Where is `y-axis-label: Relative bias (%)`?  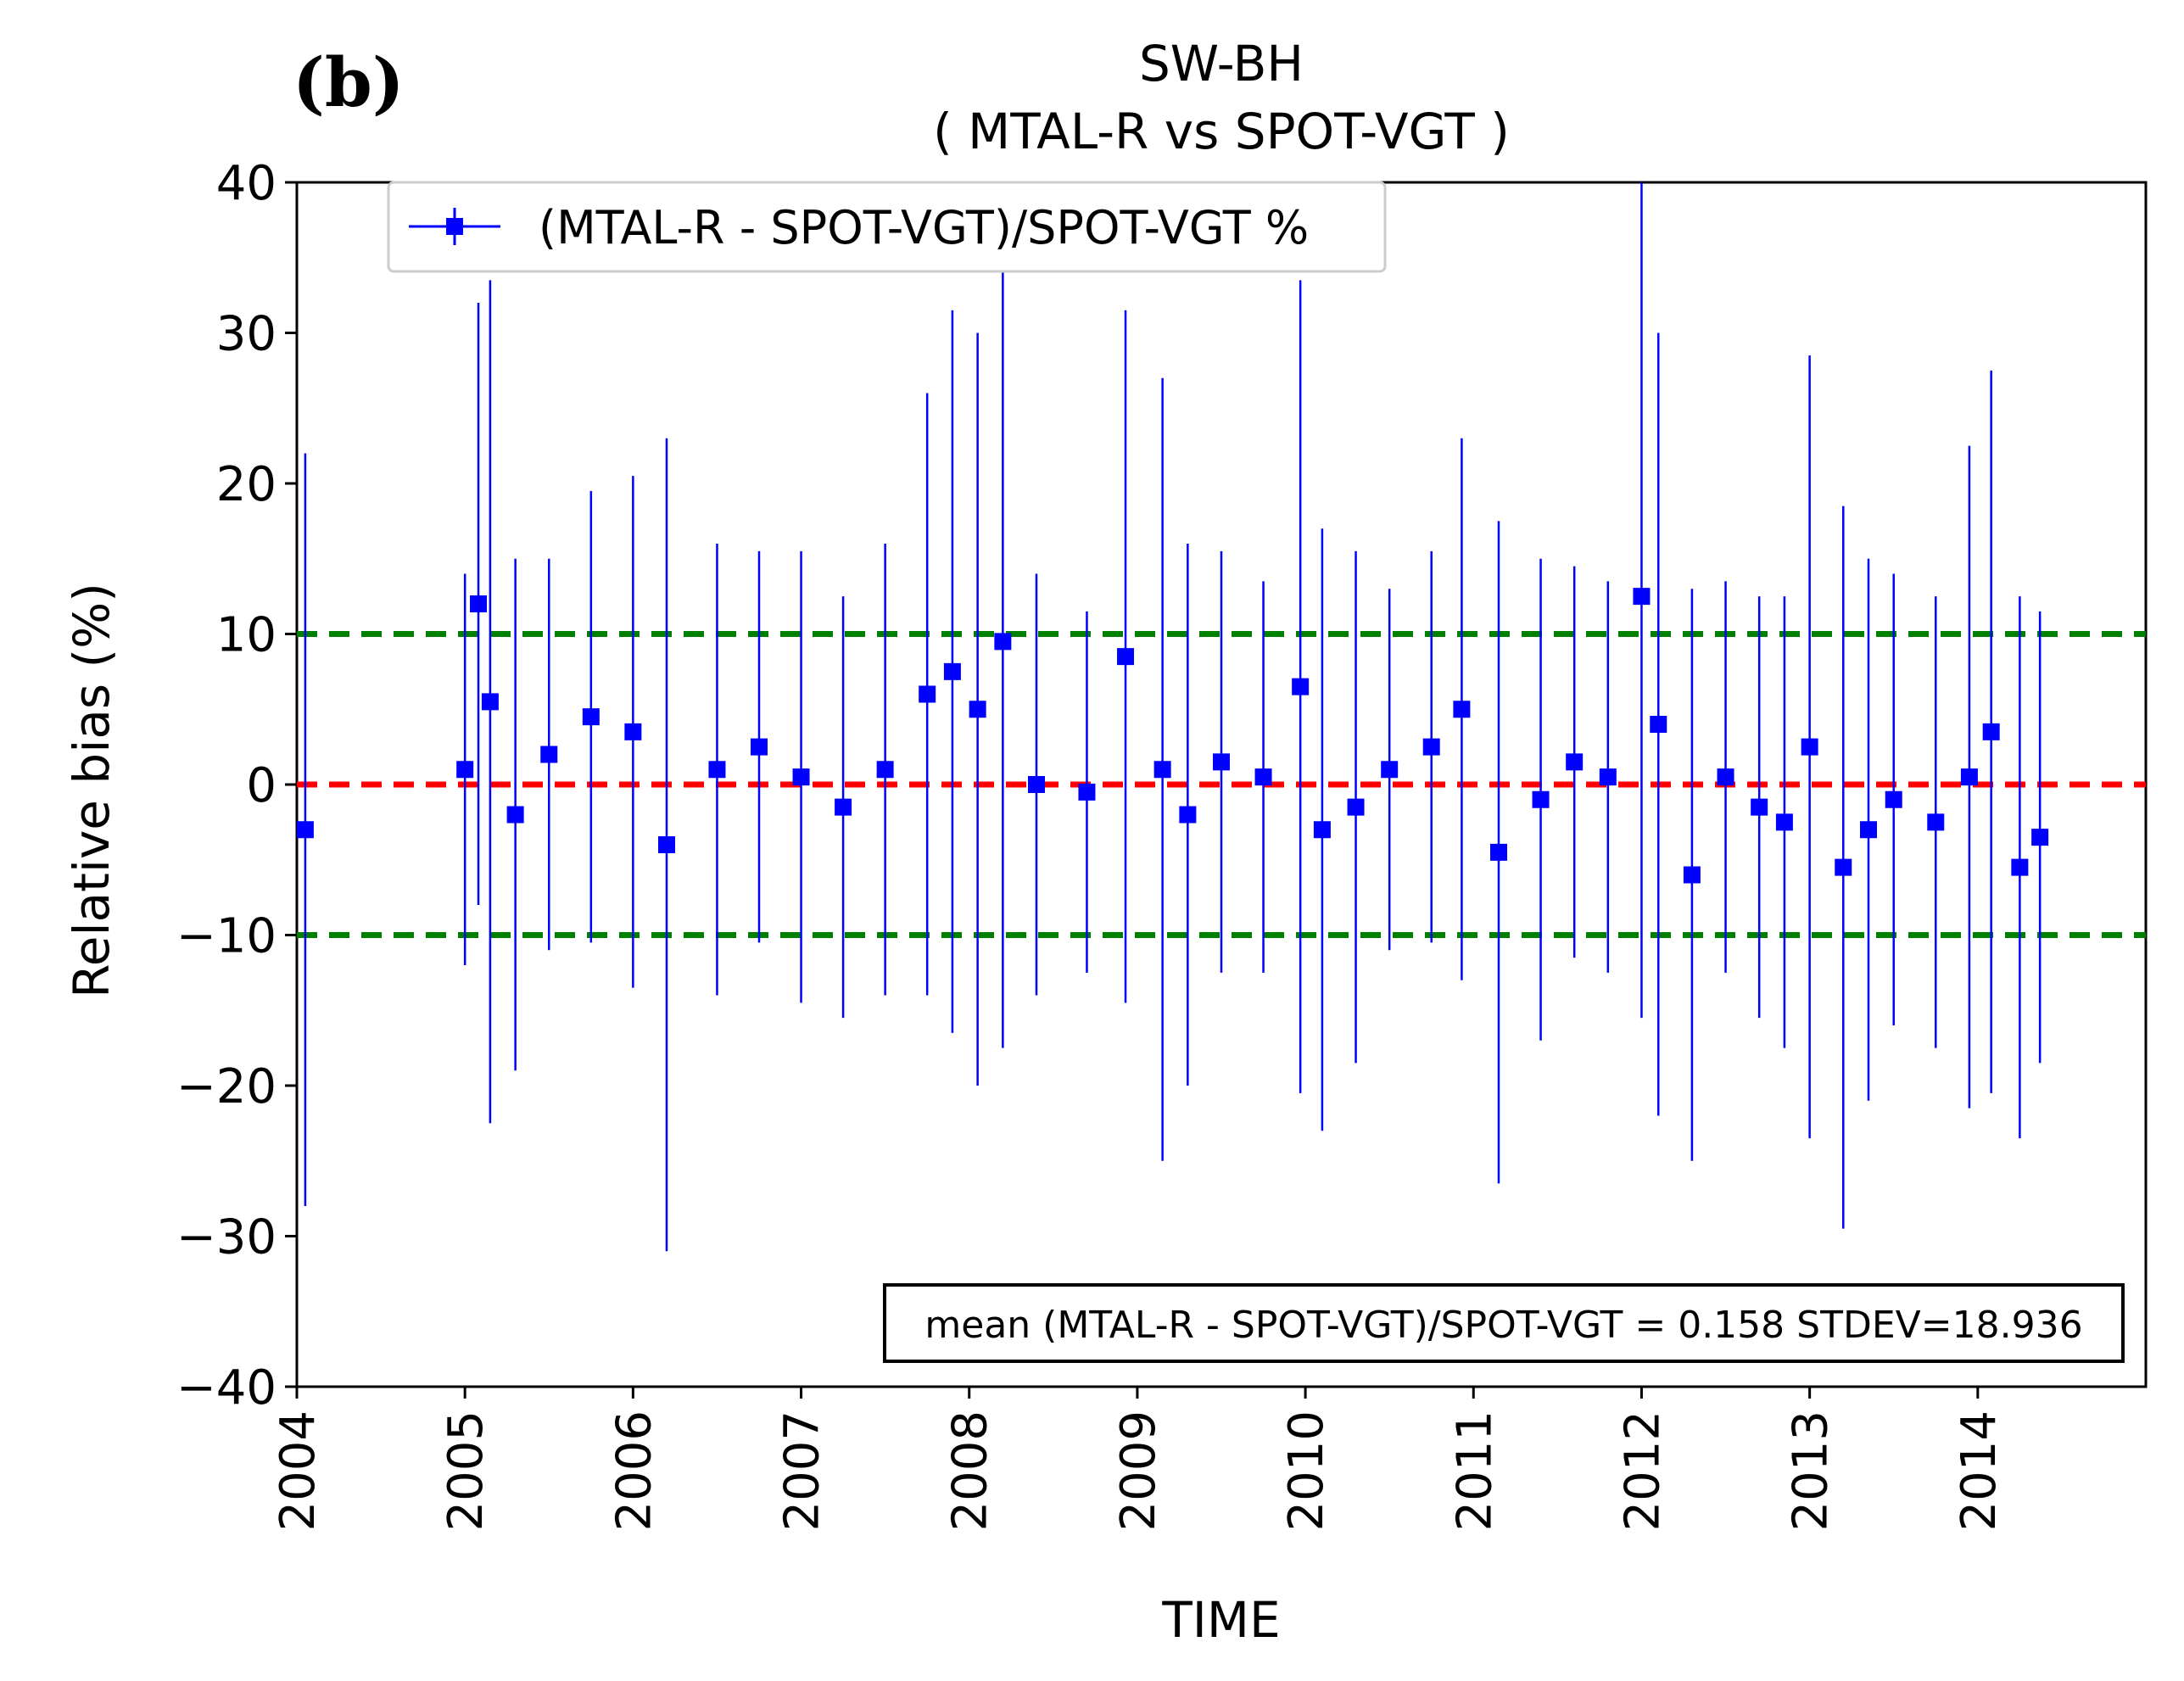
y-axis-label: Relative bias (%) is located at coordinates (92, 790).